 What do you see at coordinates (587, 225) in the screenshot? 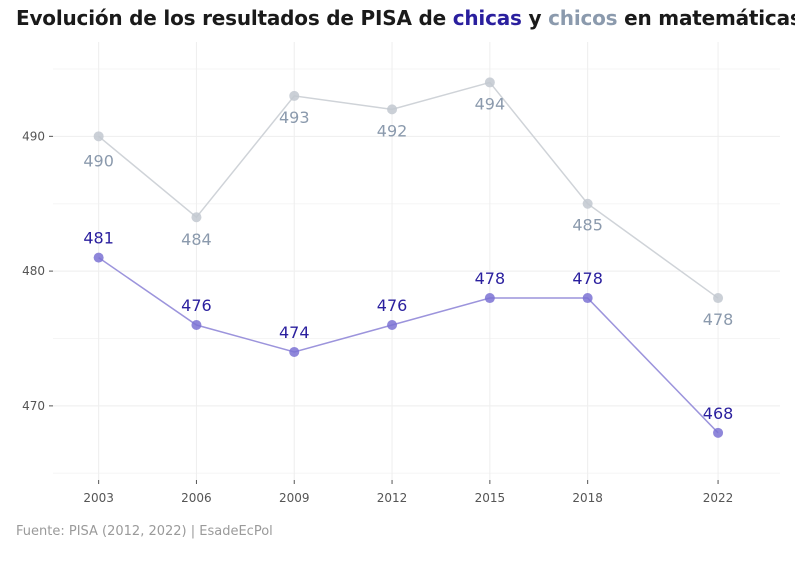
I see `boys-data-label: 485` at bounding box center [587, 225].